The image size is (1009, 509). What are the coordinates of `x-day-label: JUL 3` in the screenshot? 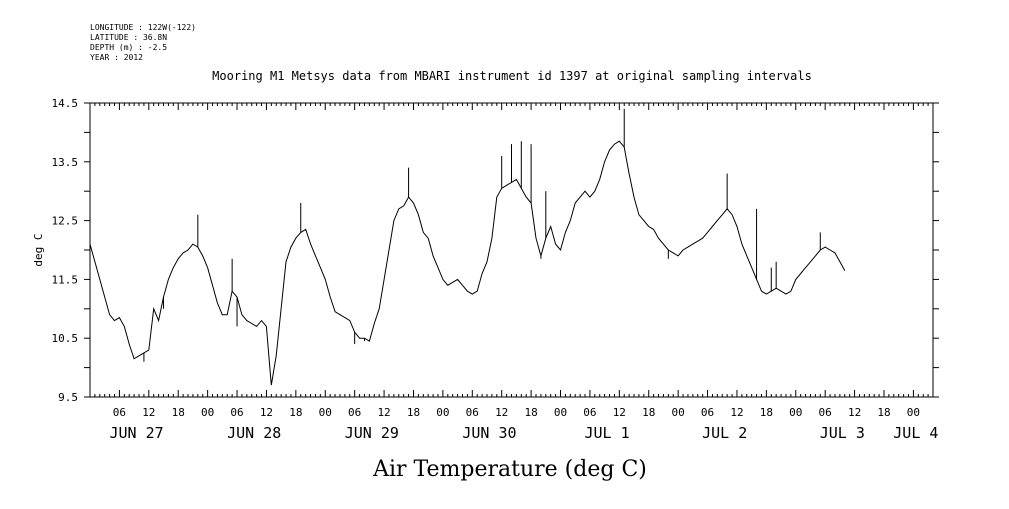 It's located at (842, 433).